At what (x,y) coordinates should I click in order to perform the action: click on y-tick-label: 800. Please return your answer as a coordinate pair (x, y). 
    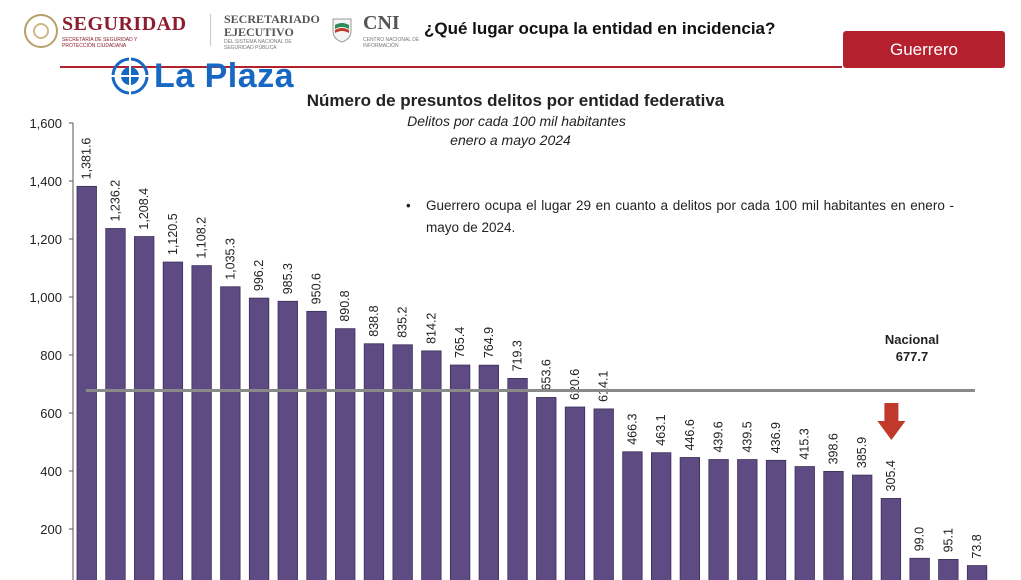
    Looking at the image, I should click on (51, 355).